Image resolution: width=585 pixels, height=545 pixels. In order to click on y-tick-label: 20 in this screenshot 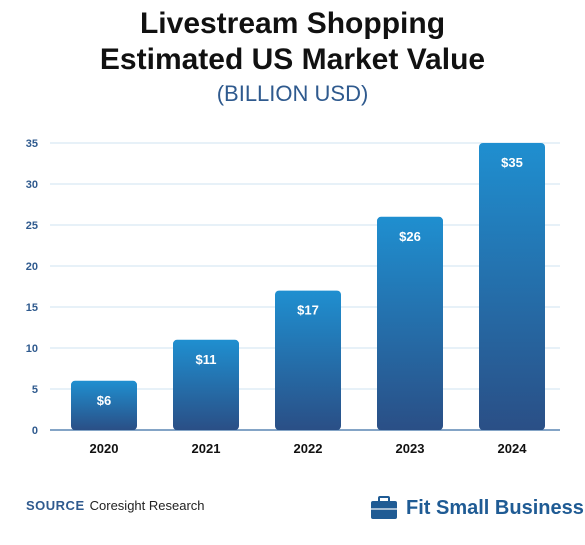, I will do `click(32, 267)`.